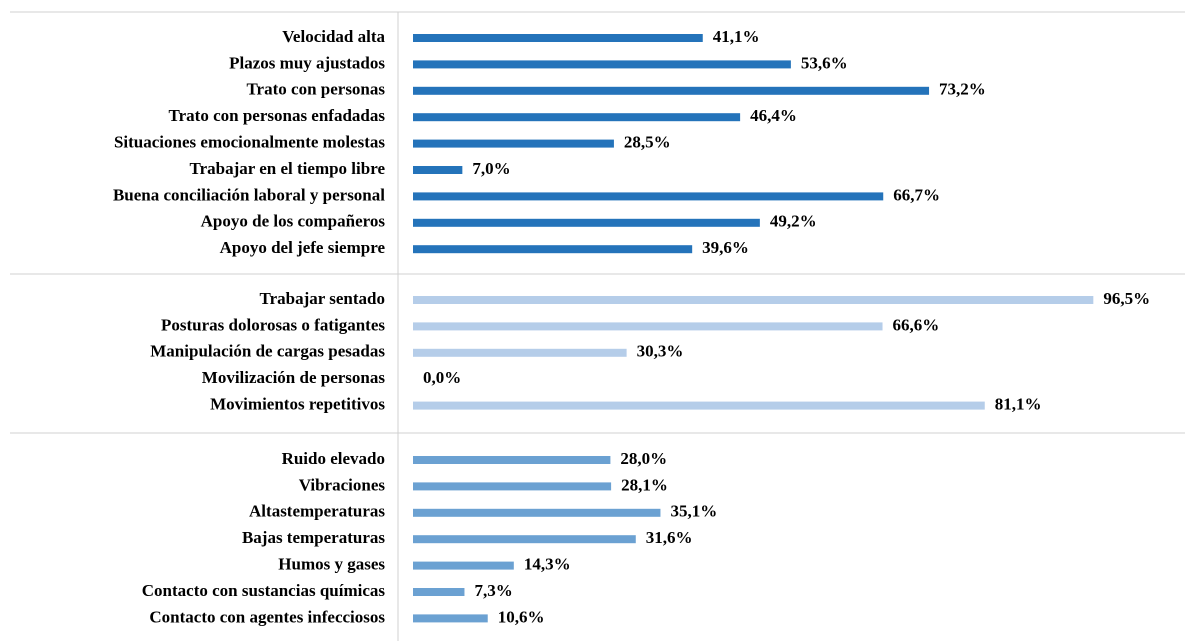 The height and width of the screenshot is (641, 1185). Describe the element at coordinates (333, 458) in the screenshot. I see `category-label: Ruido elevado` at that location.